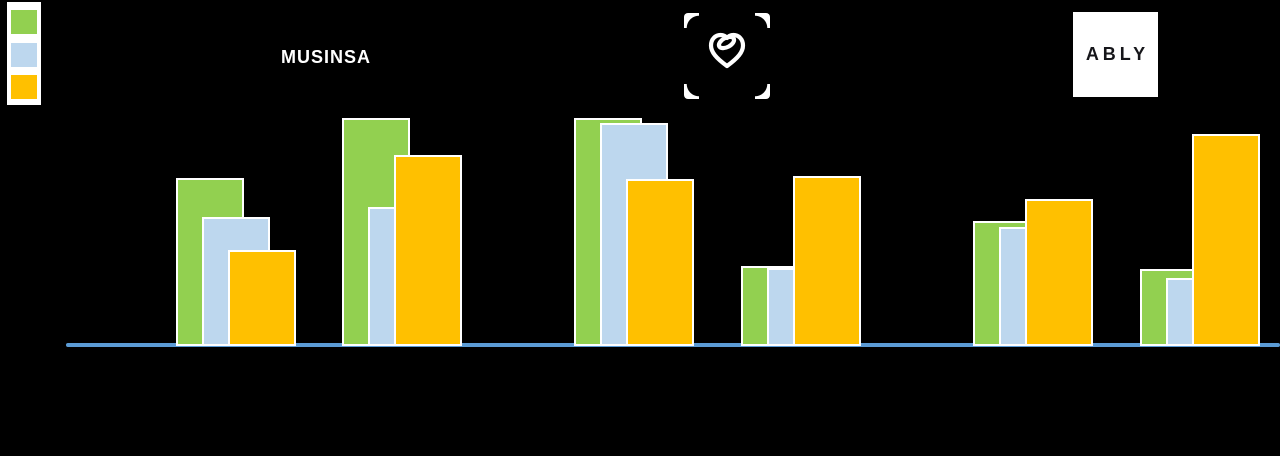 The height and width of the screenshot is (456, 1280). Describe the element at coordinates (24, 87) in the screenshot. I see `series-3-swatch` at that location.